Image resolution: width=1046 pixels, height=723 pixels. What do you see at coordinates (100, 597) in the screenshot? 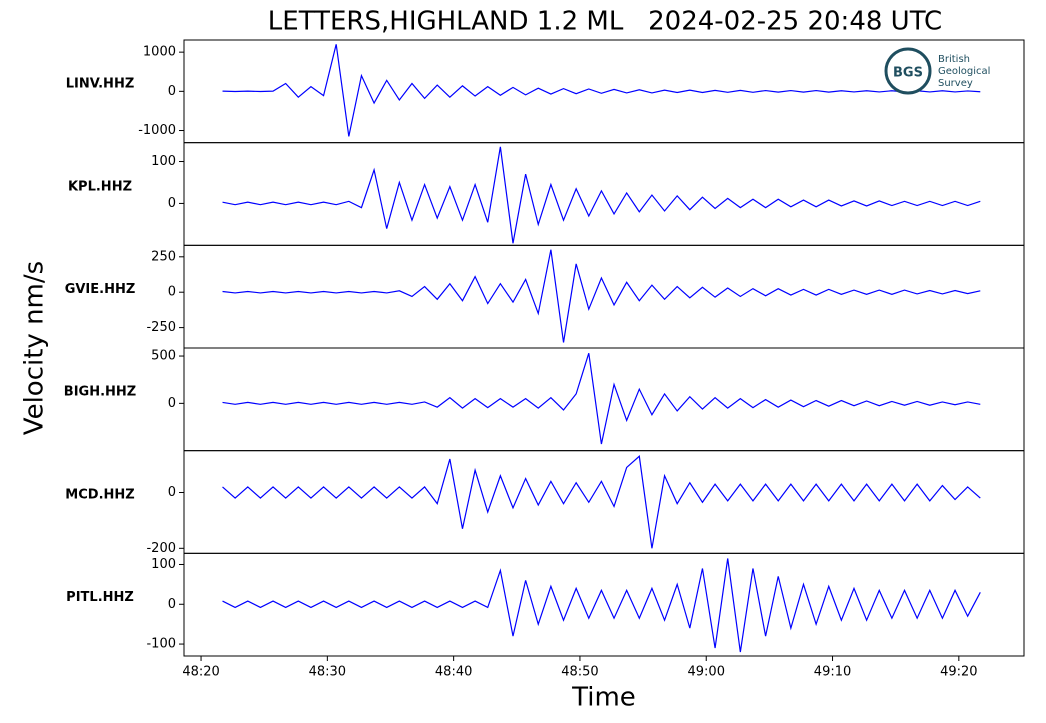
I see `station-label: PITL.HHZ` at bounding box center [100, 597].